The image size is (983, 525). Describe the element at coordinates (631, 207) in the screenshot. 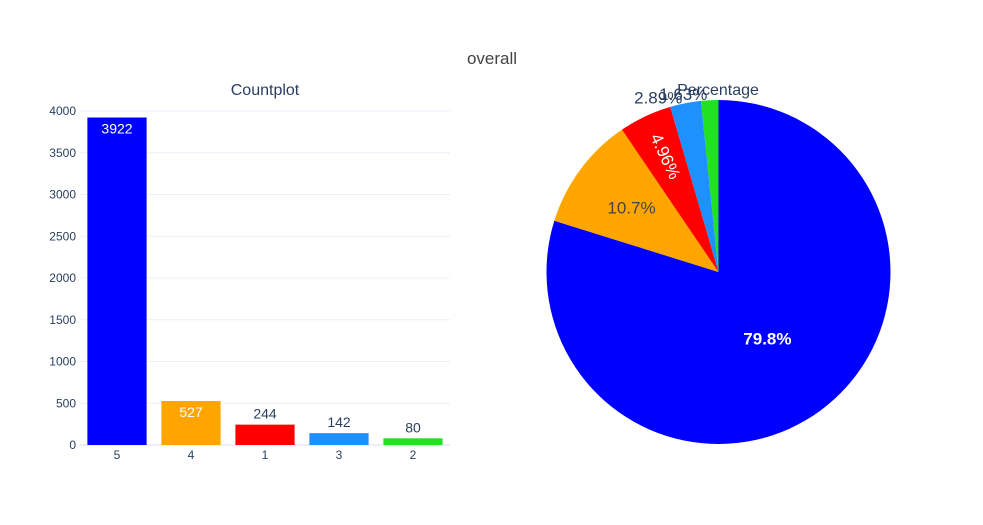

I see `pie-label-4: 10.7%` at that location.